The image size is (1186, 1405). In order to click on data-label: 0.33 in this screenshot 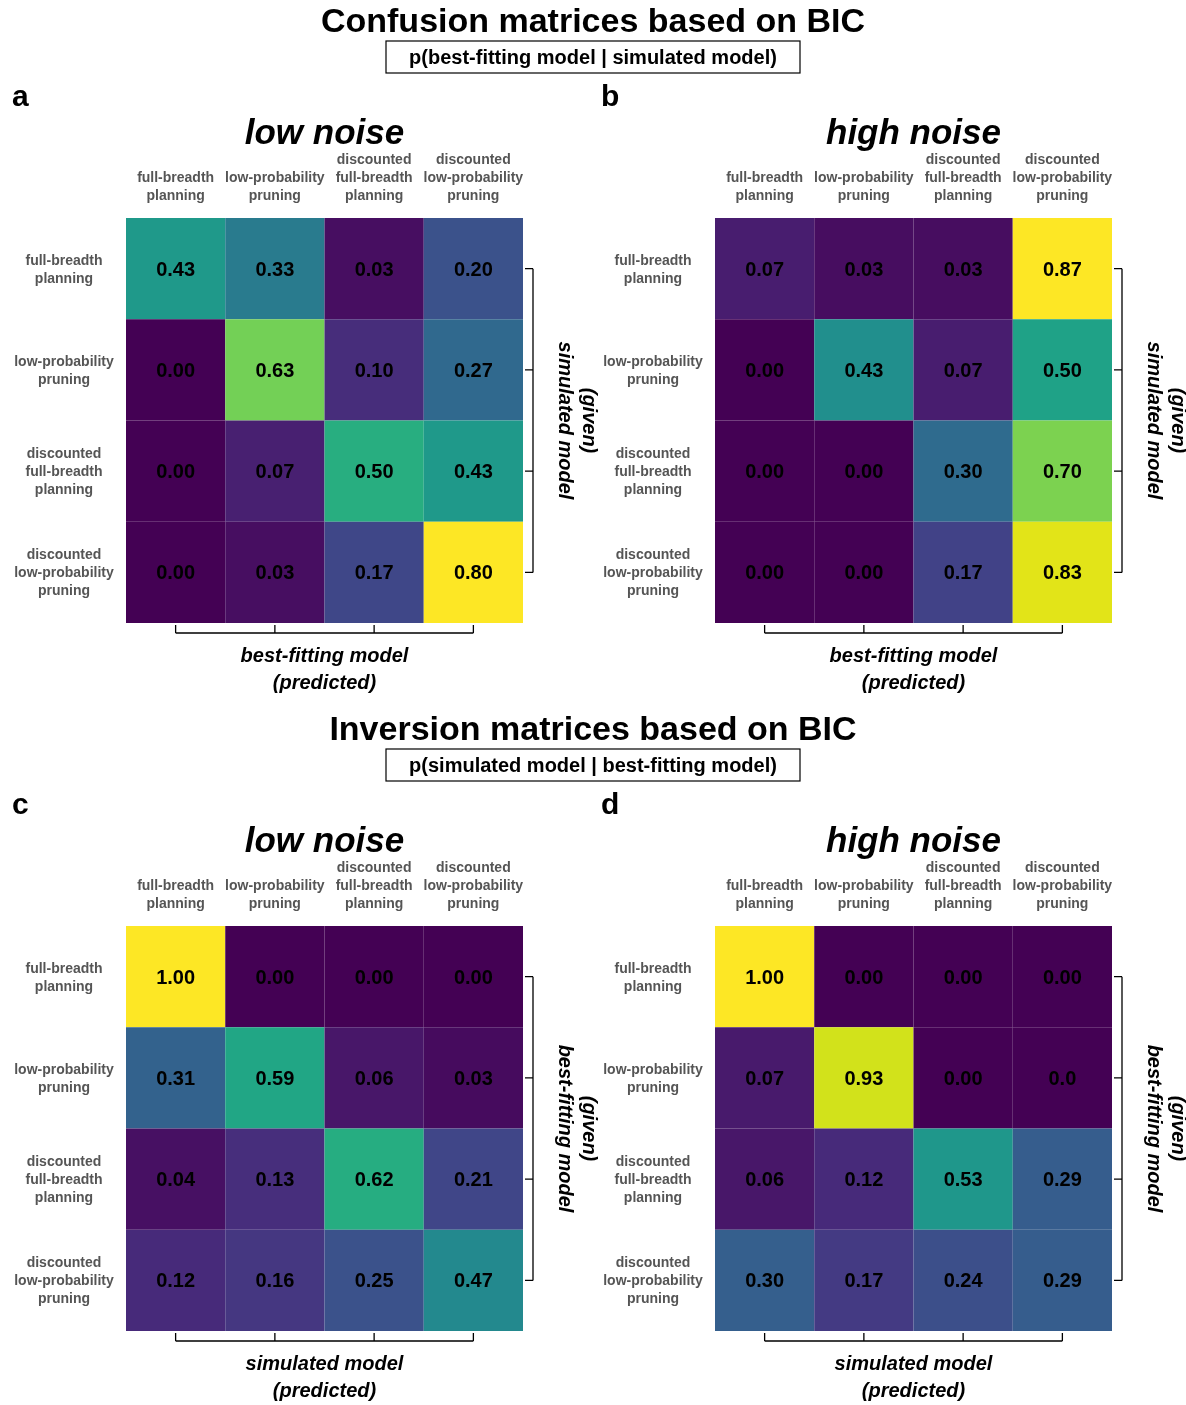, I will do `click(275, 268)`.